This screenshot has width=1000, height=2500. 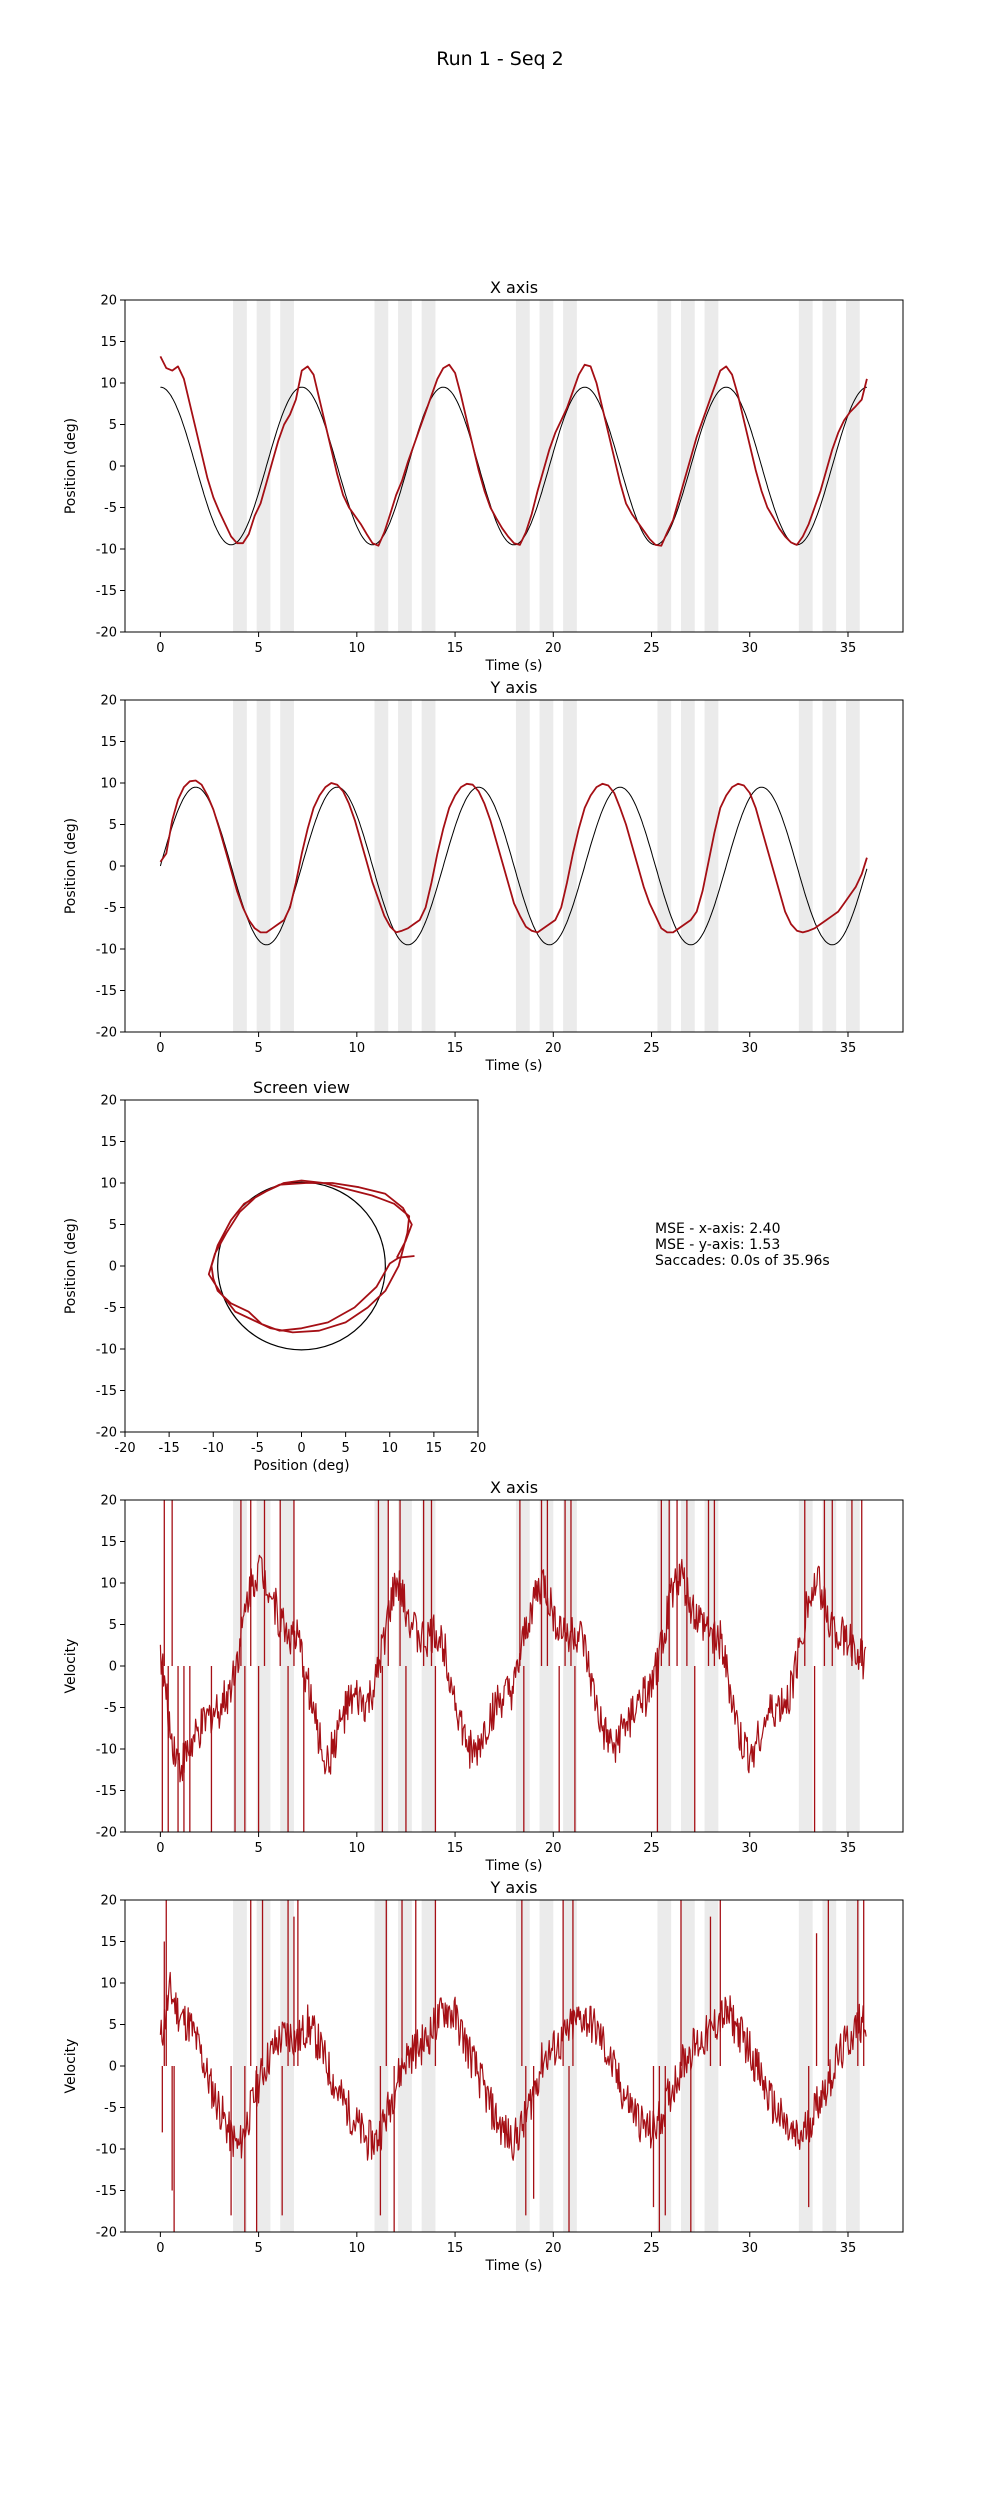 I want to click on target-line, so click(x=513, y=866).